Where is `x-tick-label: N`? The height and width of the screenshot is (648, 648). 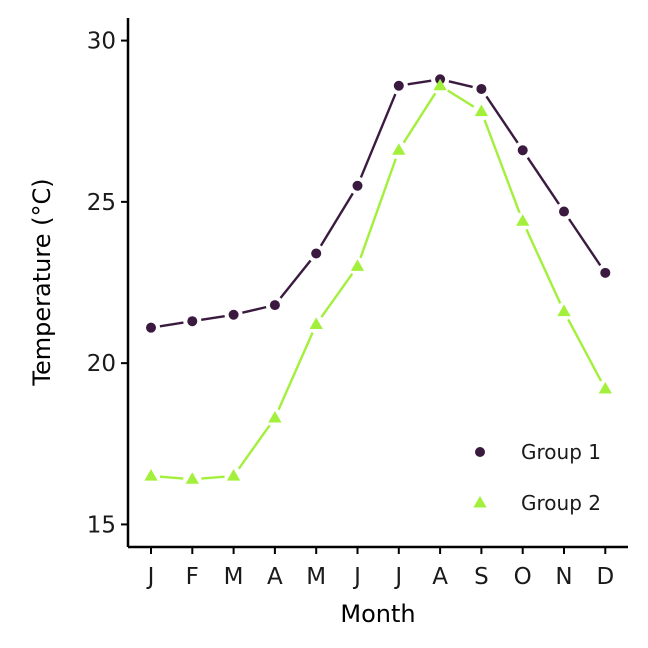 x-tick-label: N is located at coordinates (563, 577).